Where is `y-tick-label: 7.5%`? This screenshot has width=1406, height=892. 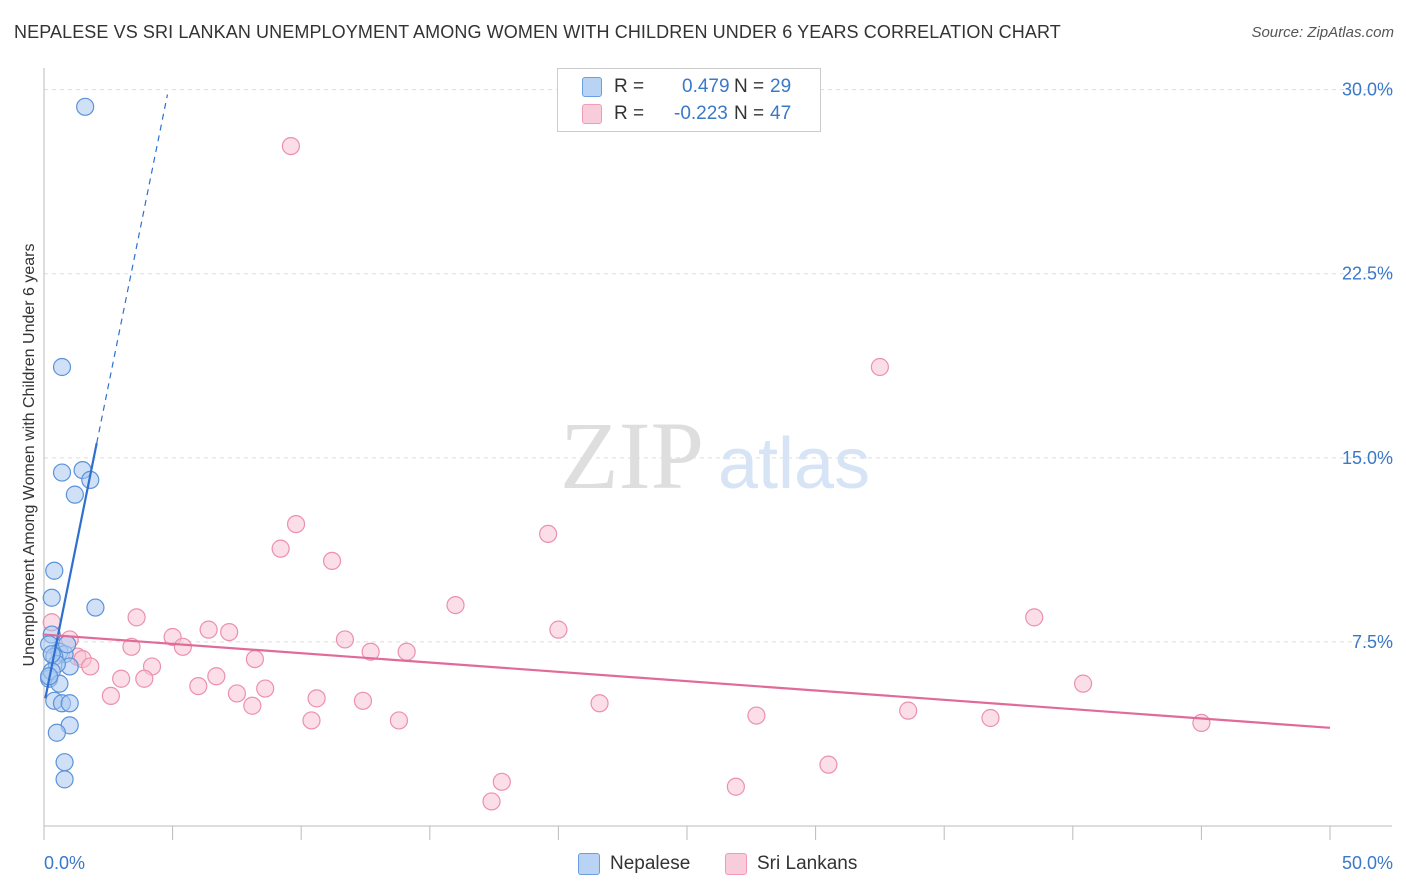
y-tick-label: 7.5% is located at coordinates (1372, 642).